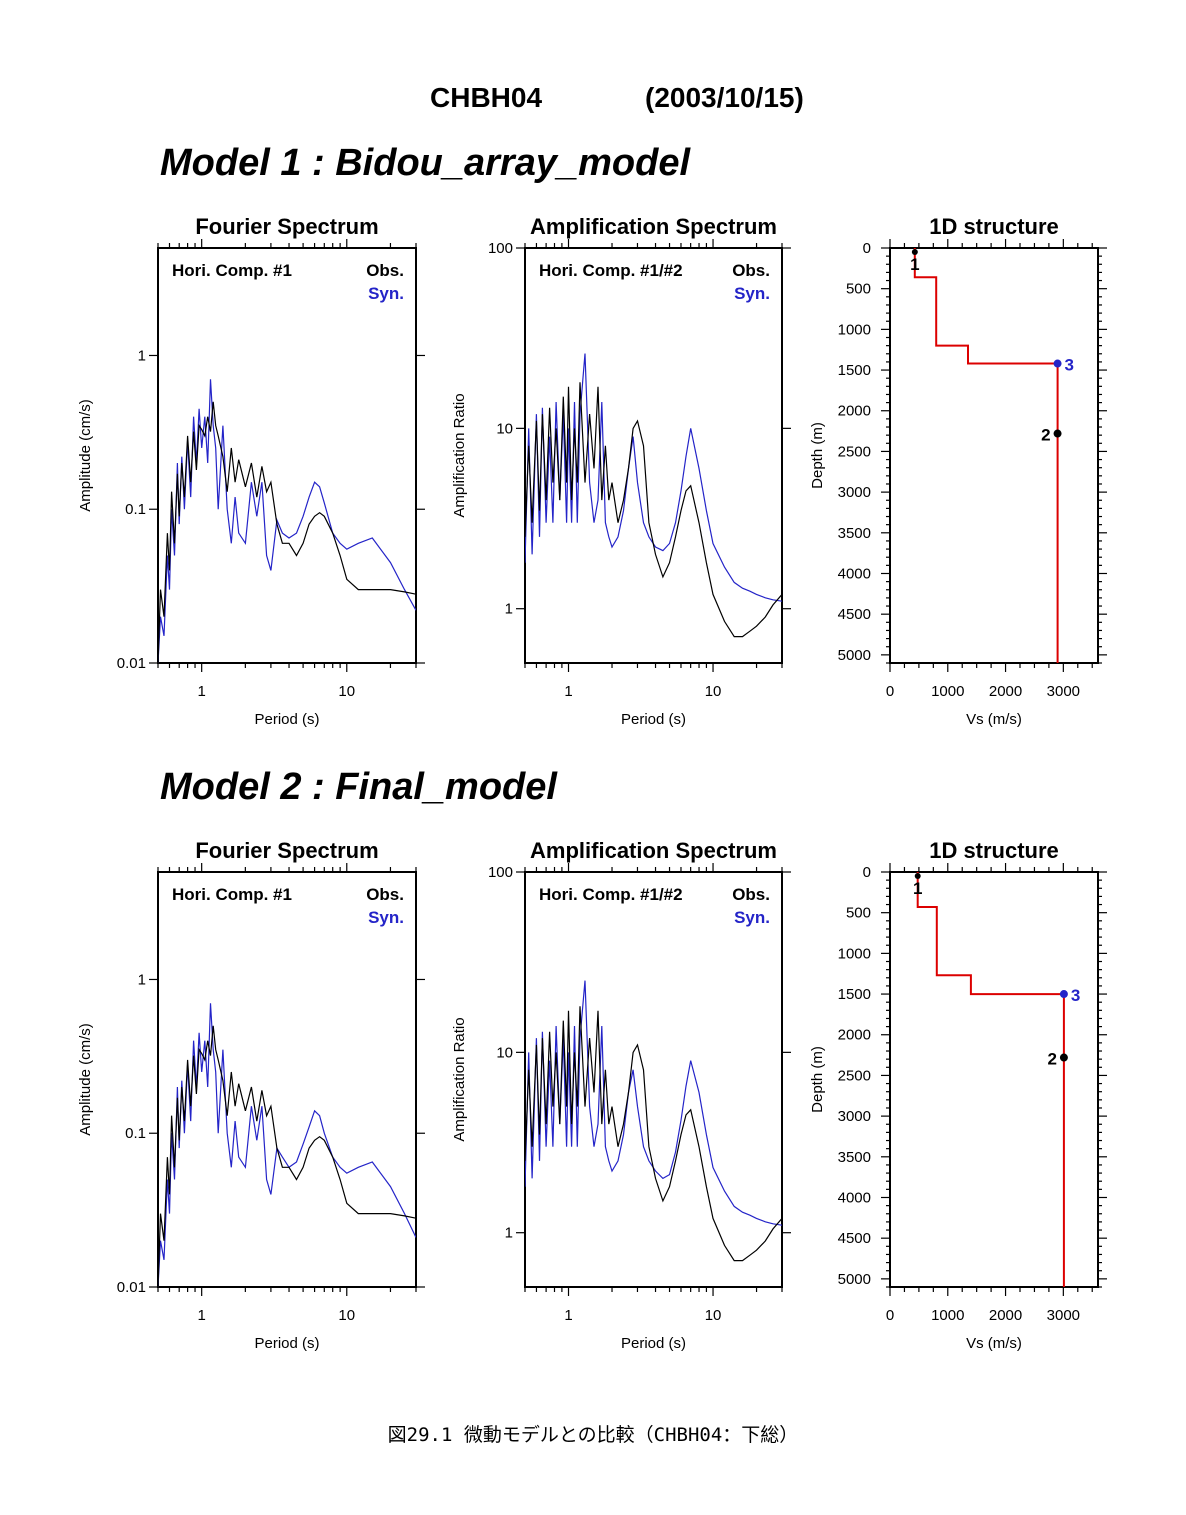 This screenshot has height=1515, width=1186. I want to click on y-tick-label: 0.1, so click(135, 509).